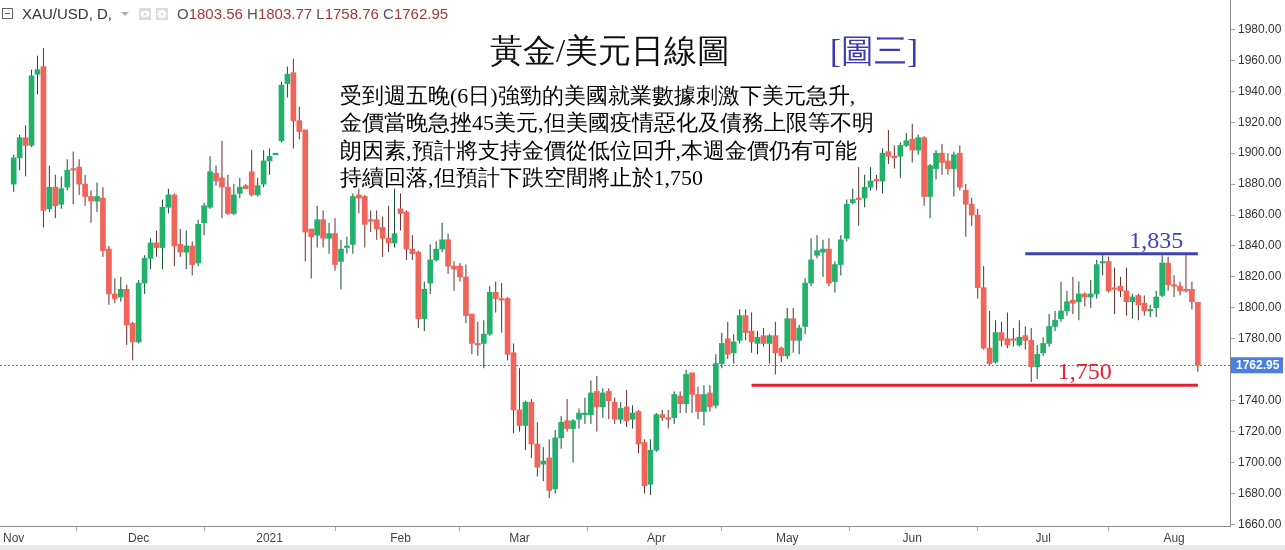  Describe the element at coordinates (1260, 28) in the screenshot. I see `y-tick-label: 1980.00` at that location.